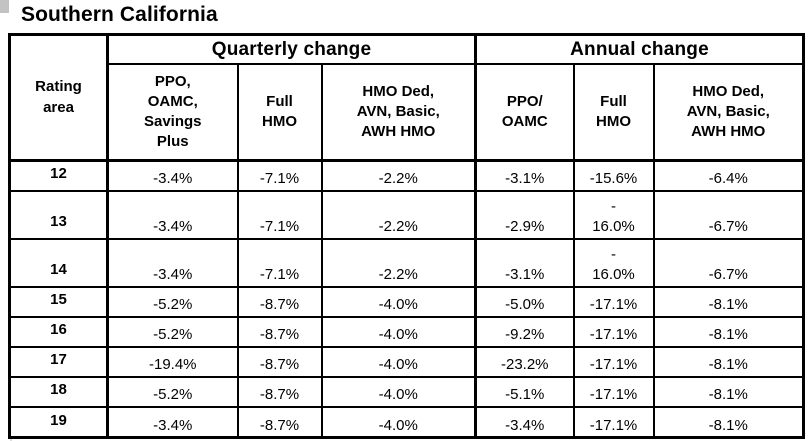 The height and width of the screenshot is (441, 810). Describe the element at coordinates (58, 422) in the screenshot. I see `rating-area-cell: 19` at that location.